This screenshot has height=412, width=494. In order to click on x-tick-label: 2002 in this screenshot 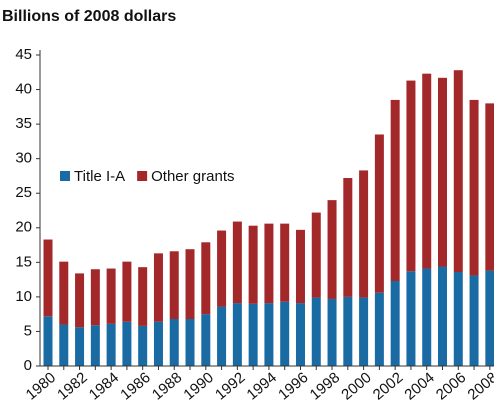, I will do `click(388, 386)`.